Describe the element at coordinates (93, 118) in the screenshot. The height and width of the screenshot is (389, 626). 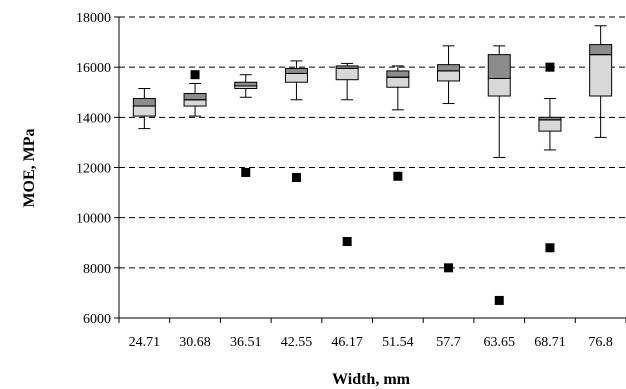
I see `y-tick-label: 14000` at that location.